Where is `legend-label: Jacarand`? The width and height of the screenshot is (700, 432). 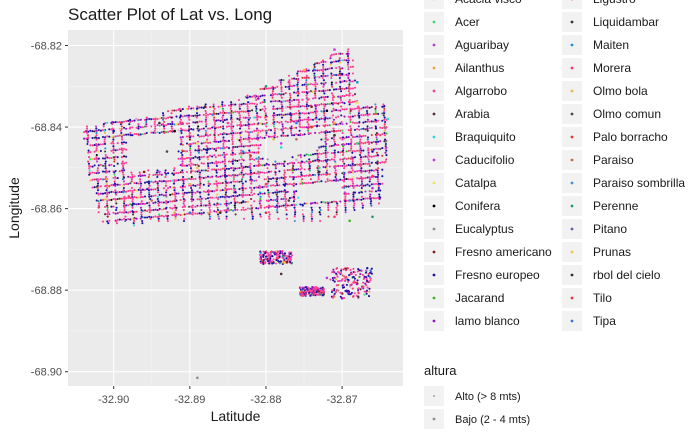 legend-label: Jacarand is located at coordinates (479, 298).